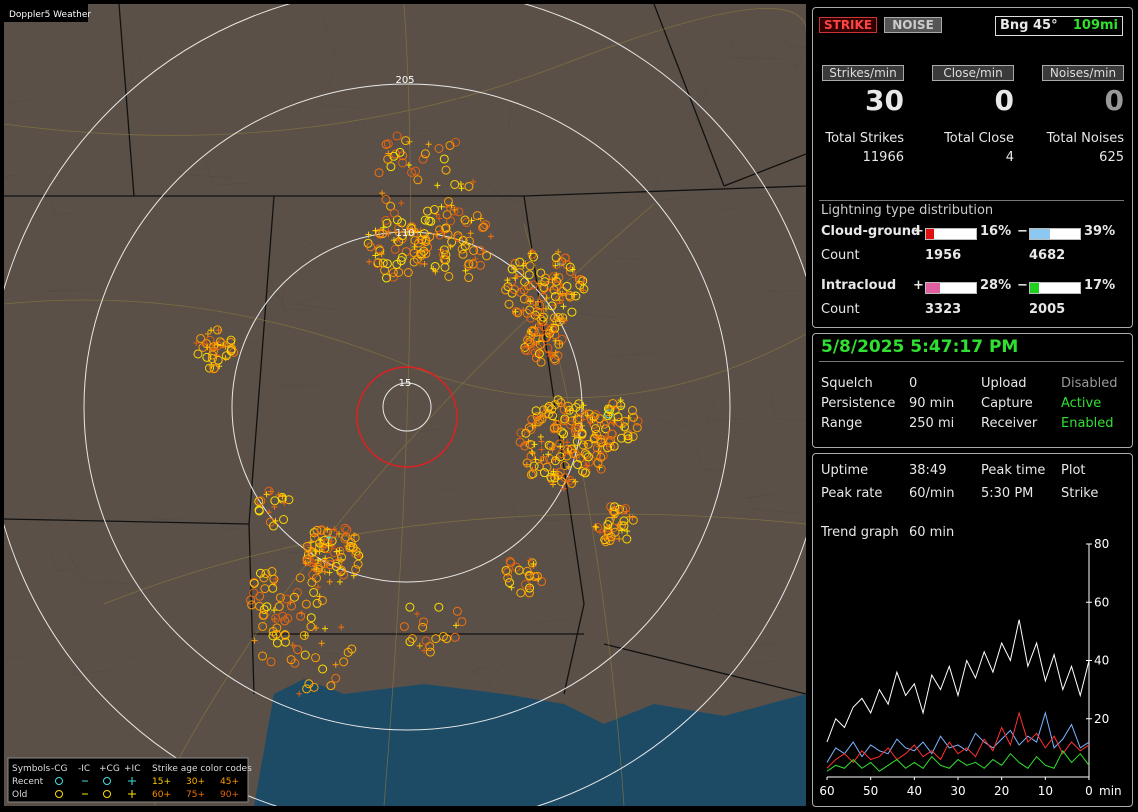 This screenshot has width=1138, height=812. What do you see at coordinates (1101, 661) in the screenshot?
I see `y-tick-label: 40` at bounding box center [1101, 661].